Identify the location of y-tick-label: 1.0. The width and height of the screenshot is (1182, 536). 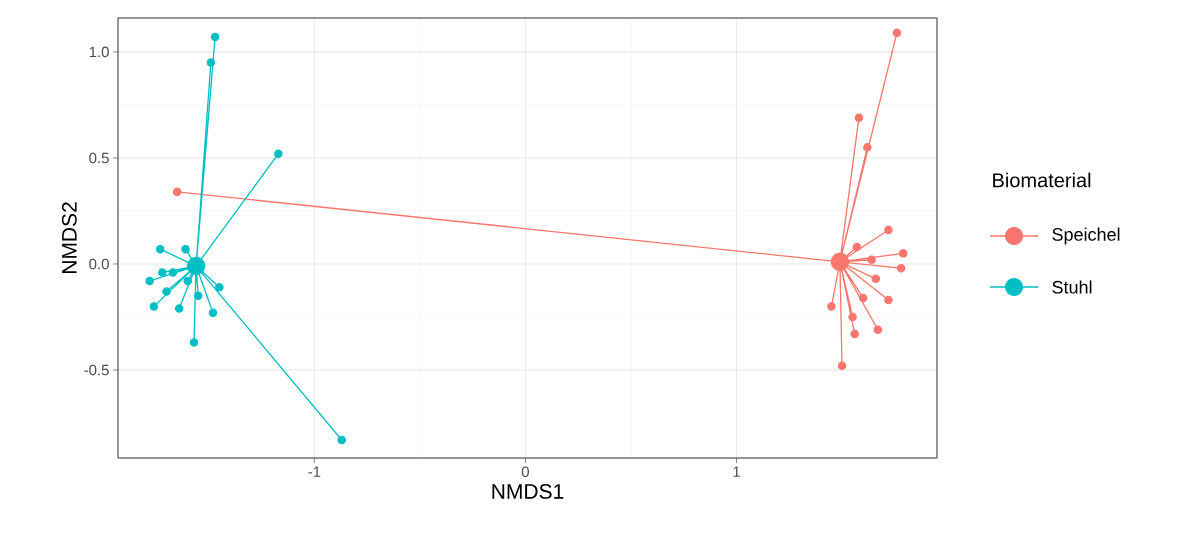
(99, 52).